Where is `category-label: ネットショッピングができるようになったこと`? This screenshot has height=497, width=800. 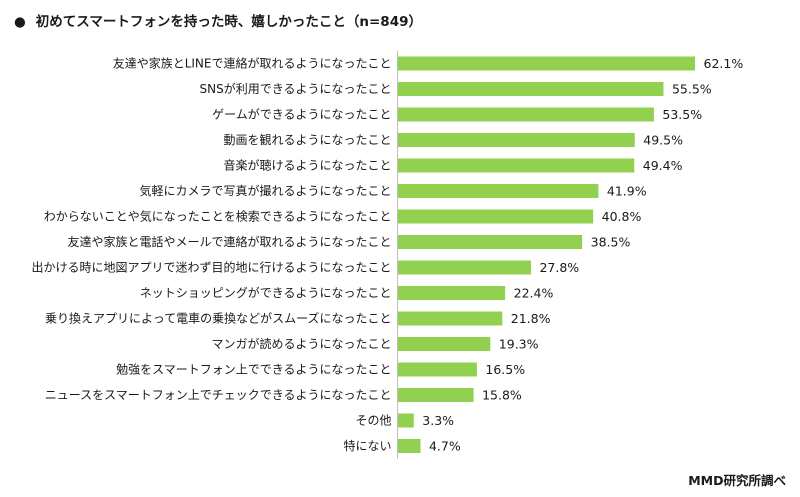 category-label: ネットショッピングができるようになったこと is located at coordinates (266, 292).